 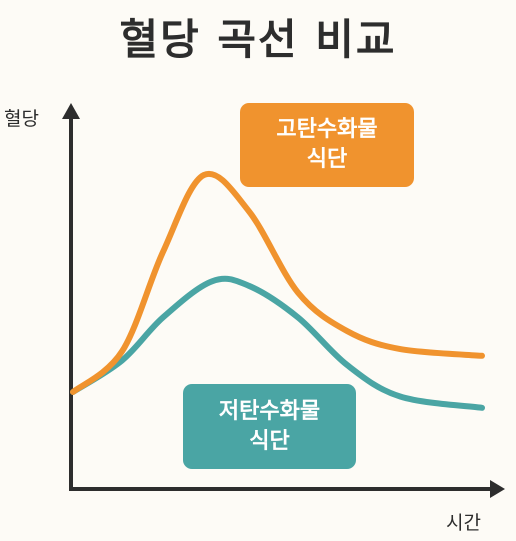 I want to click on low-carb-label: 저탄수화물 식단, so click(x=269, y=426).